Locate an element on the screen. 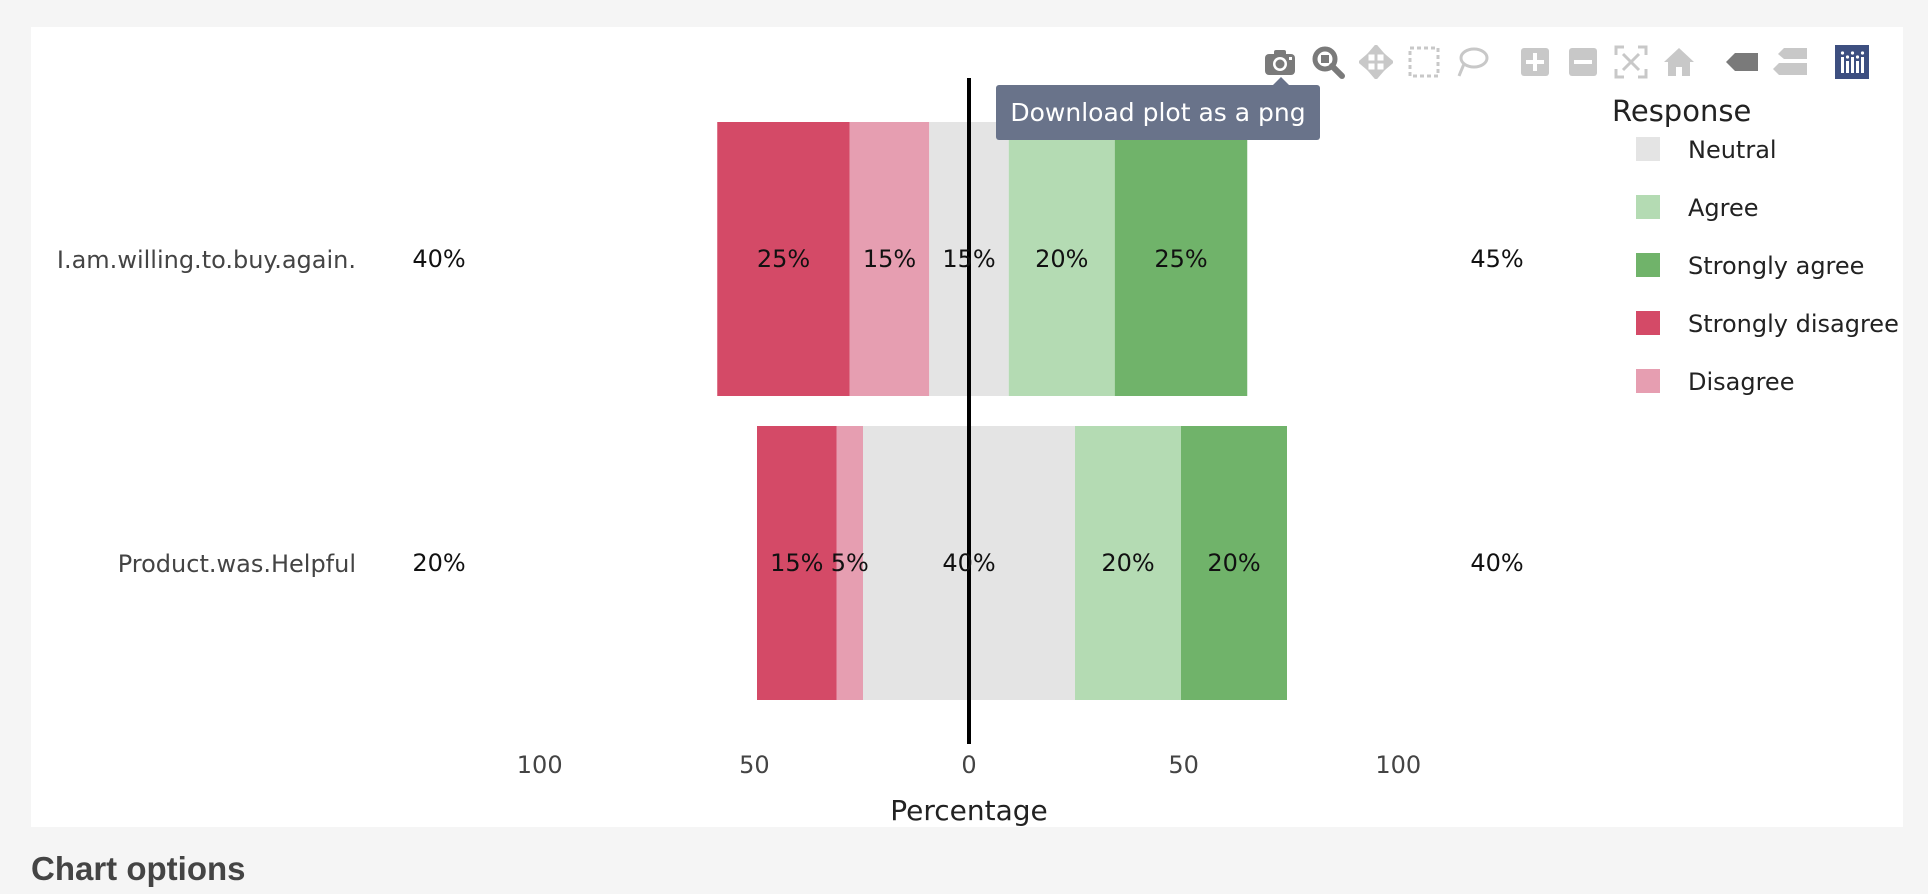 This screenshot has width=1928, height=894. right-total-label: 45% is located at coordinates (1496, 259).